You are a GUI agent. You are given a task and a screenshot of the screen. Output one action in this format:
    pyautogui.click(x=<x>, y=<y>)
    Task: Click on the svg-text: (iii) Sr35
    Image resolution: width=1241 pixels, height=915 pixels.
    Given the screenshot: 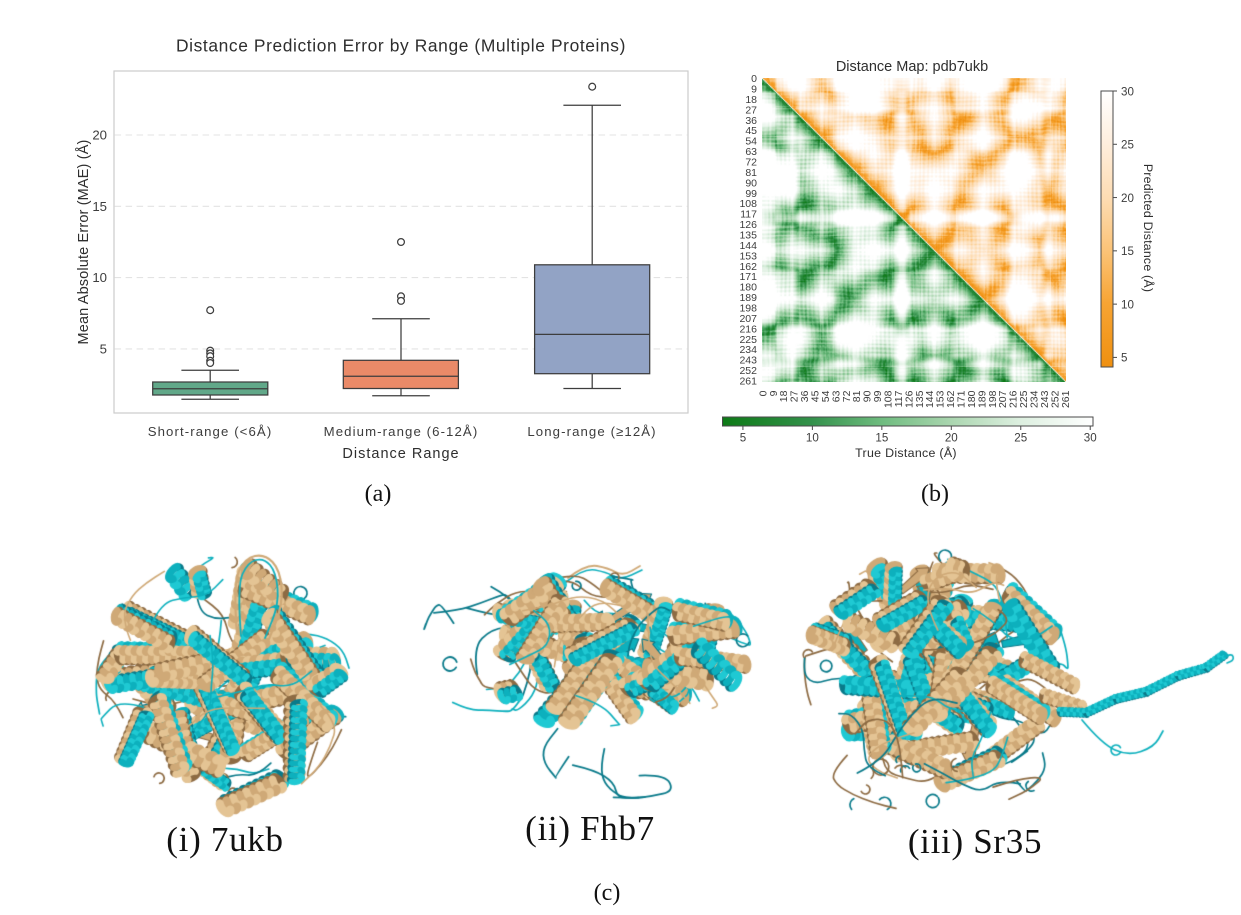 What is the action you would take?
    pyautogui.click(x=975, y=841)
    